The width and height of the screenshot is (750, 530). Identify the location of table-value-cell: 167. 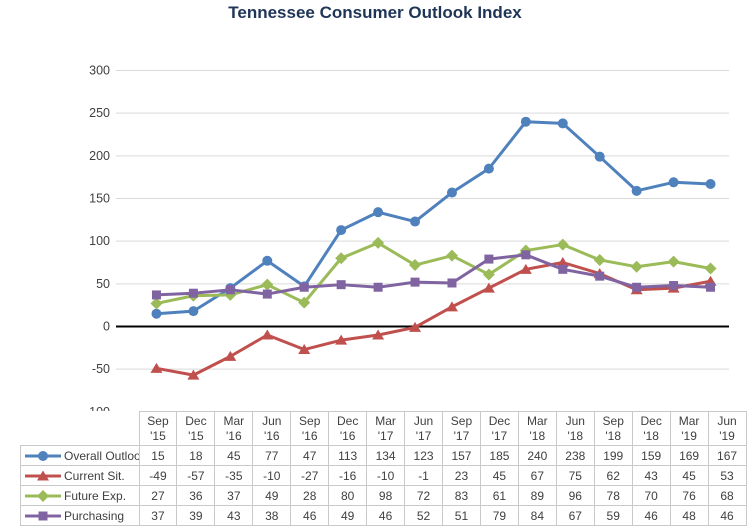
(727, 455).